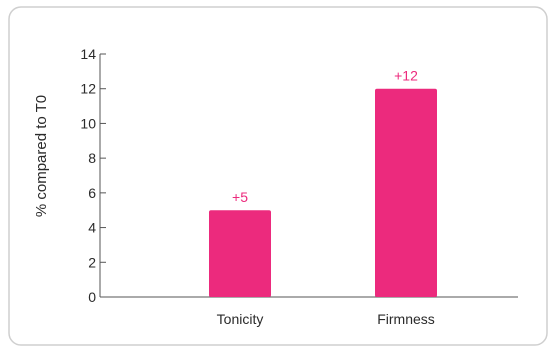 This screenshot has width=556, height=354. I want to click on y-axis-label: % compared to T0, so click(41, 156).